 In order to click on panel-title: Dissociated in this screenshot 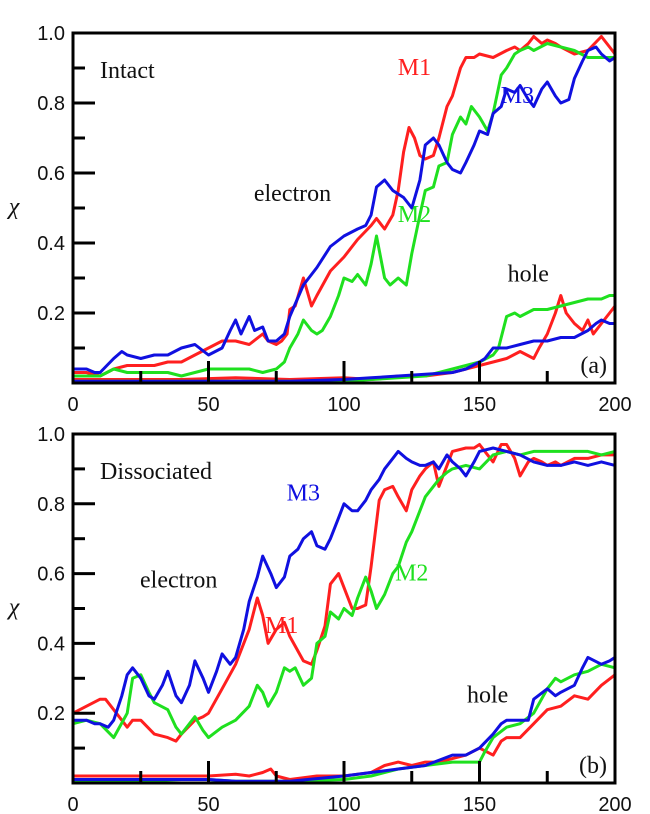, I will do `click(156, 472)`.